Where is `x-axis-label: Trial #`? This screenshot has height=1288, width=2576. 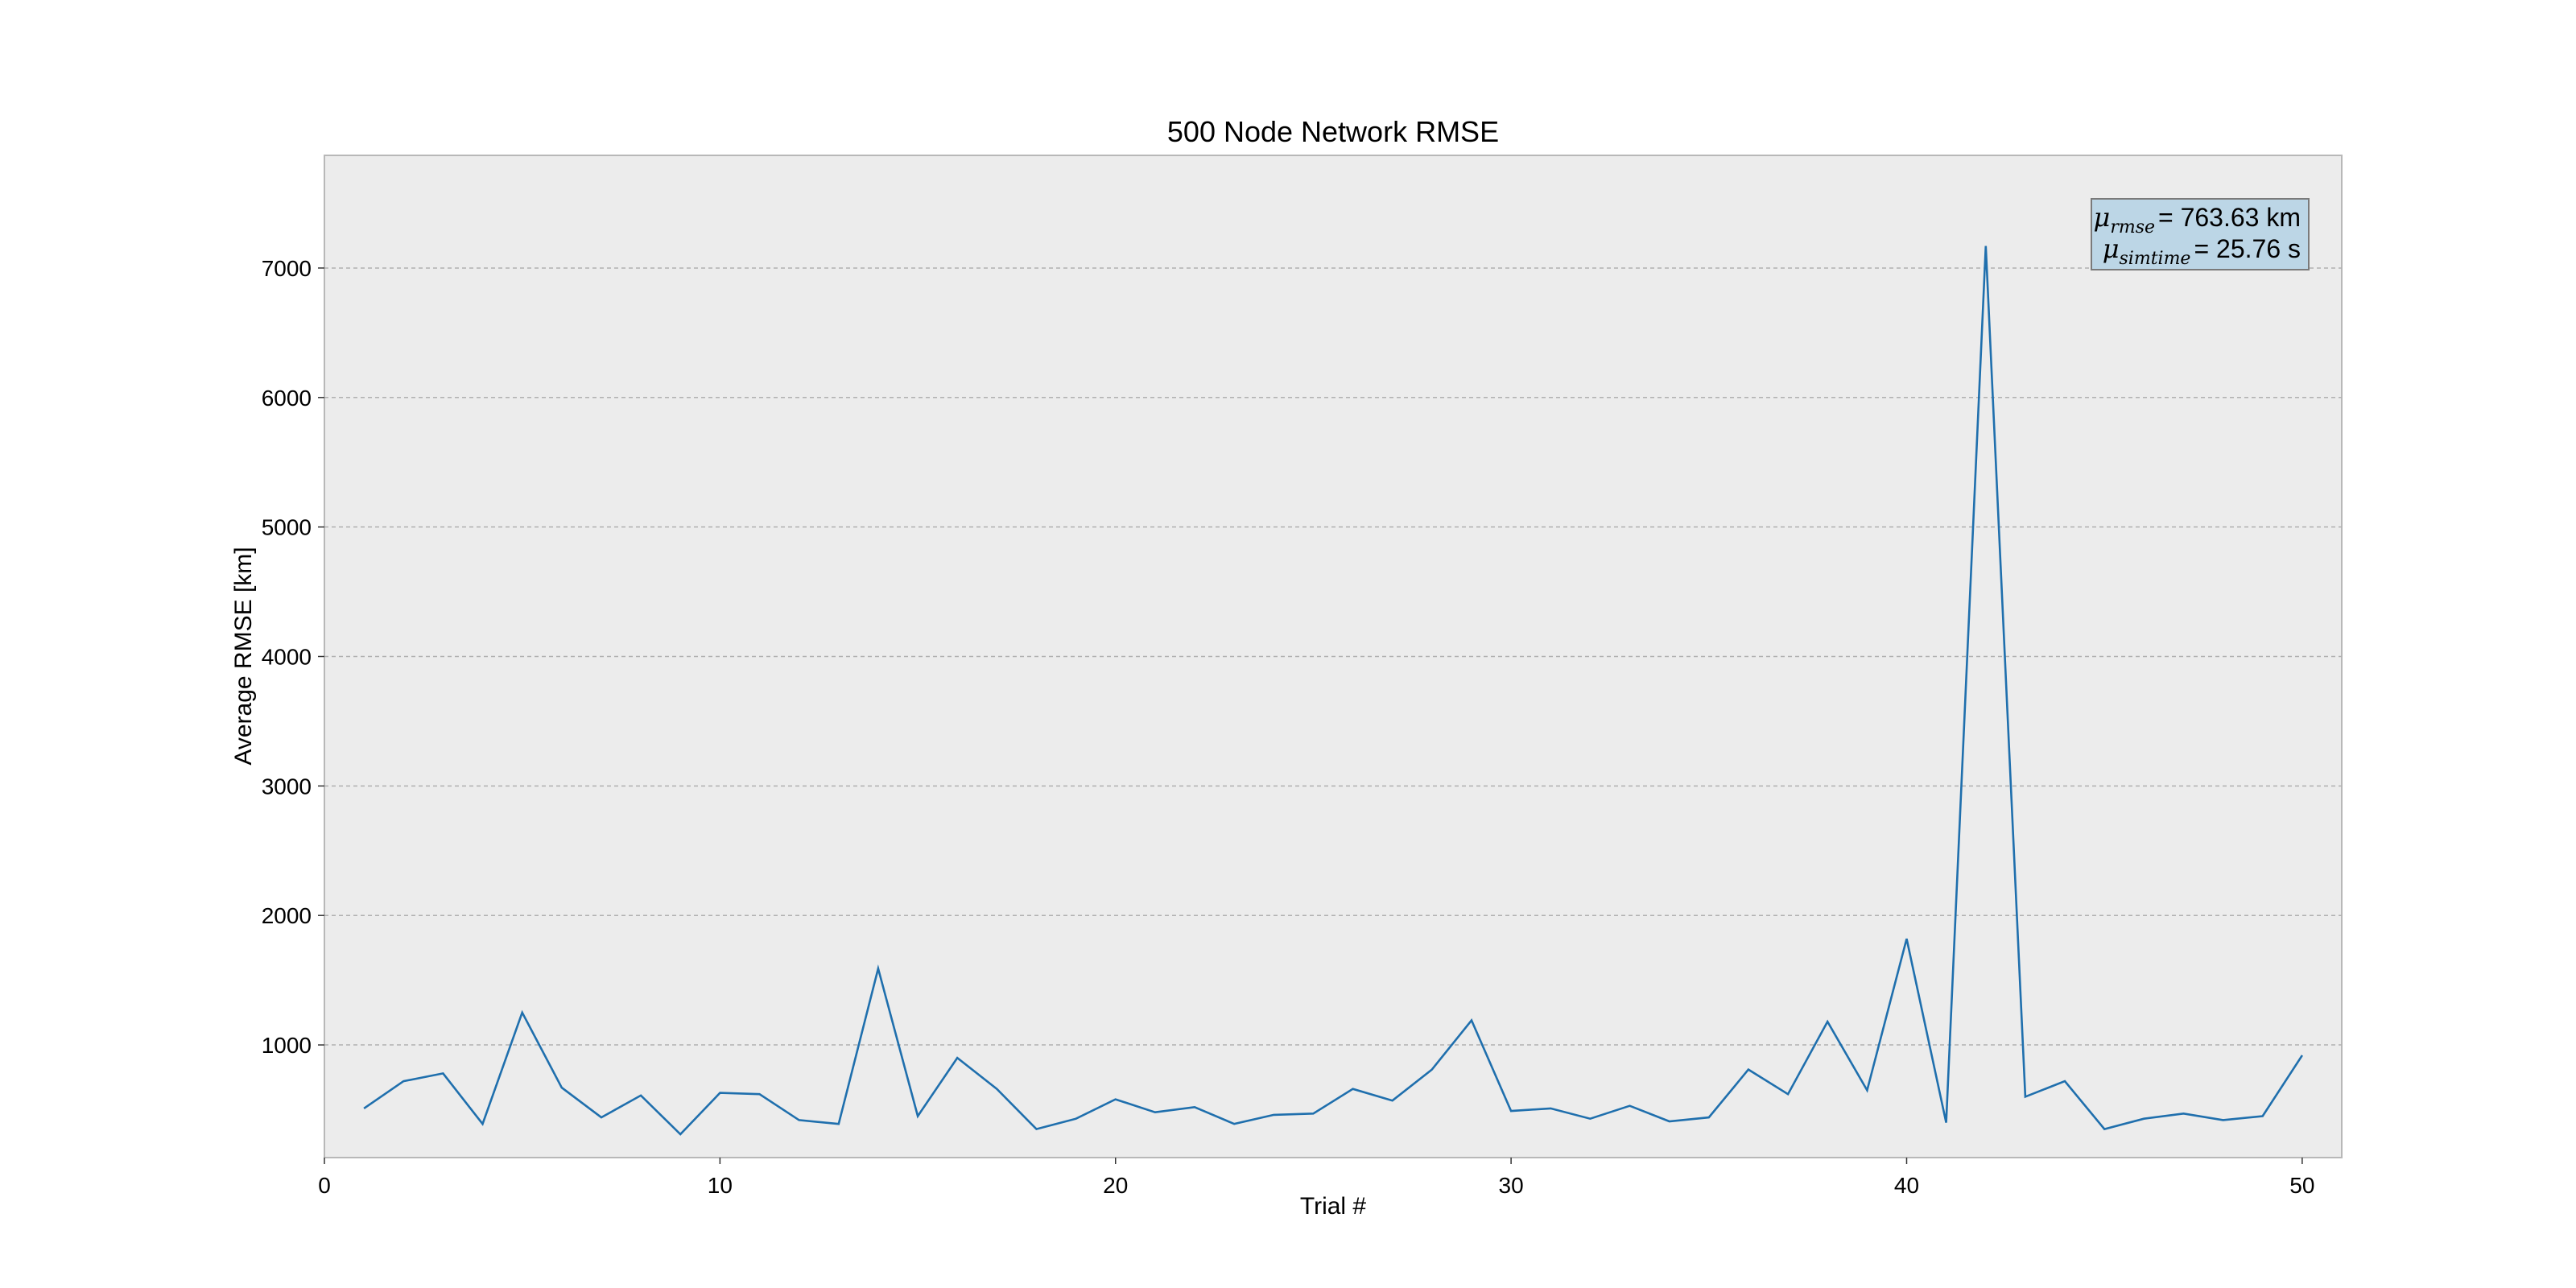 x-axis-label: Trial # is located at coordinates (1333, 1206).